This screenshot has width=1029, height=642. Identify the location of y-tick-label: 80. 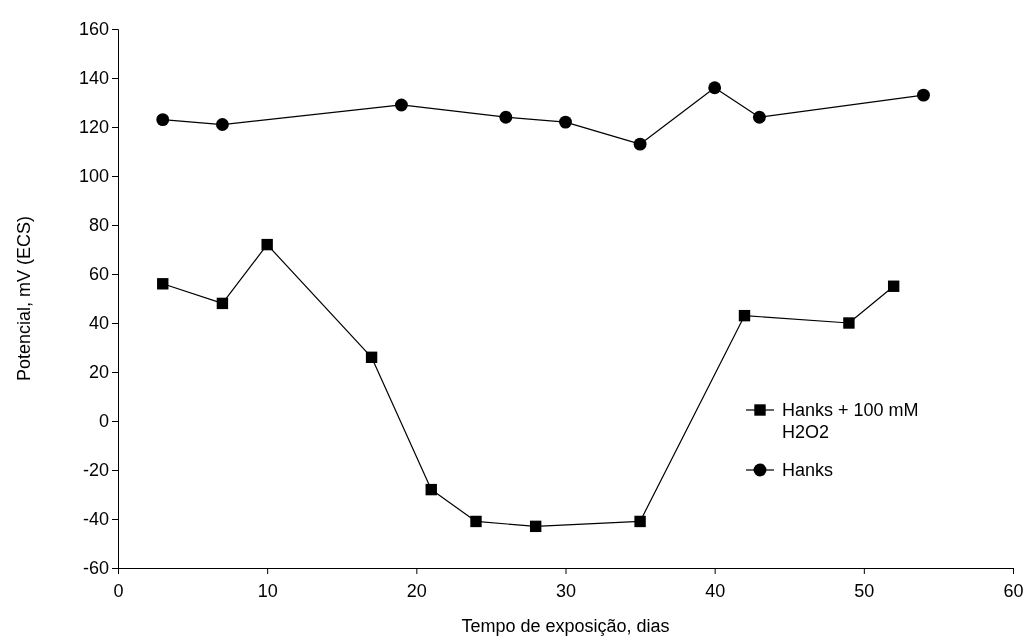
(98, 225).